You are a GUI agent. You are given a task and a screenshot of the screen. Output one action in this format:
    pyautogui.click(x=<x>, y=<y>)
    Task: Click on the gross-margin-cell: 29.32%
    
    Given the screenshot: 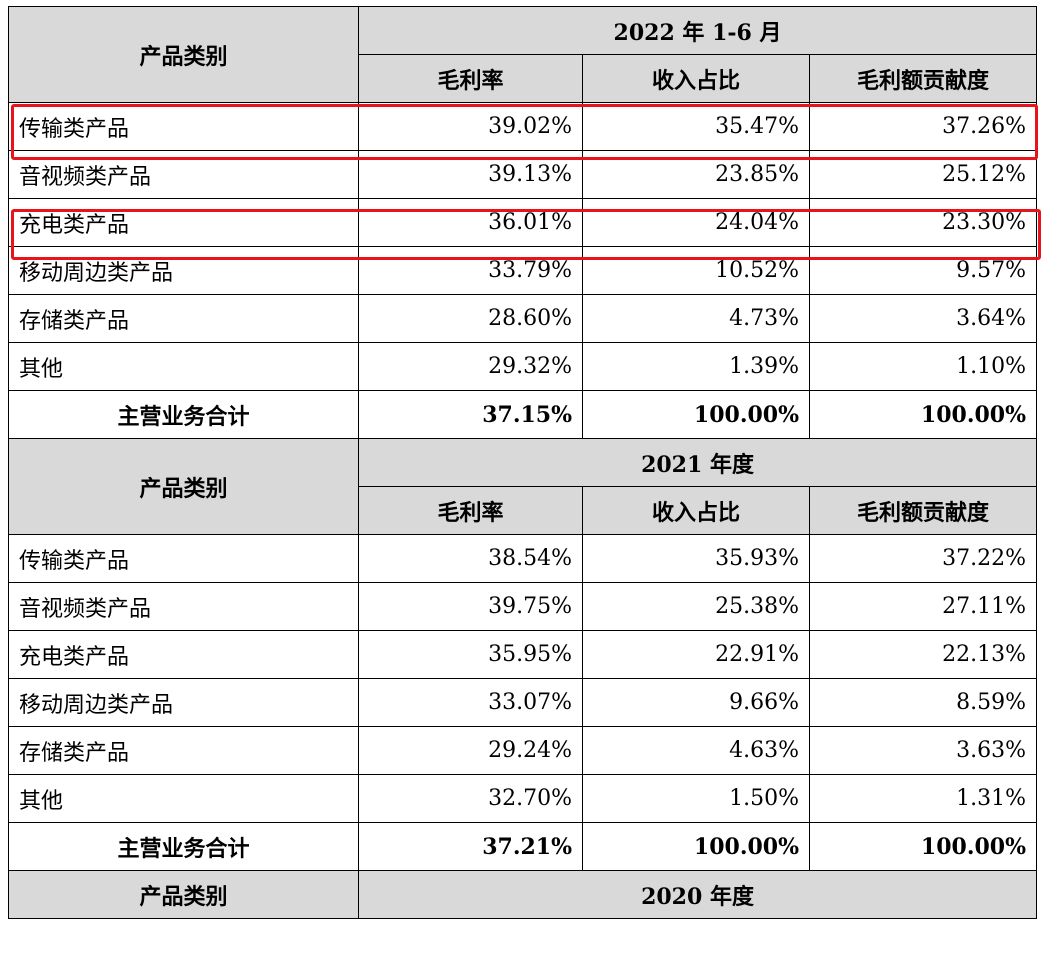 What is the action you would take?
    pyautogui.click(x=470, y=366)
    